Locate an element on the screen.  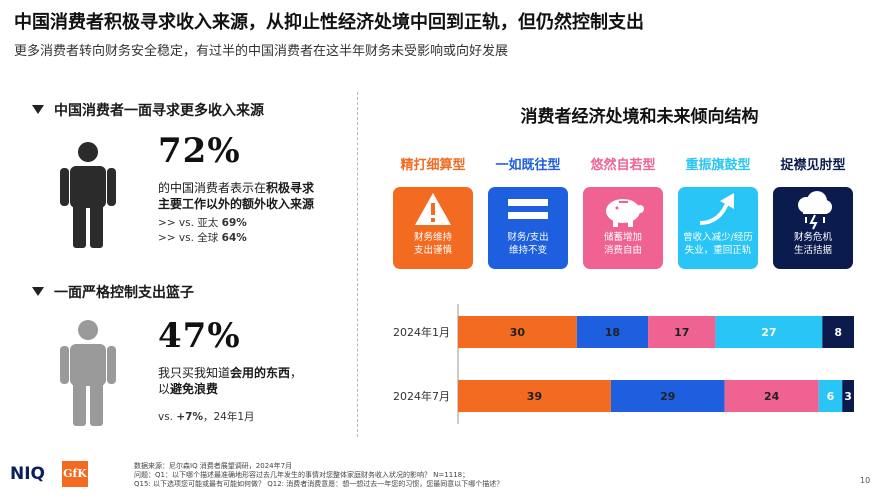
type-card-0: 财务维持 支出谨慎 is located at coordinates (433, 228).